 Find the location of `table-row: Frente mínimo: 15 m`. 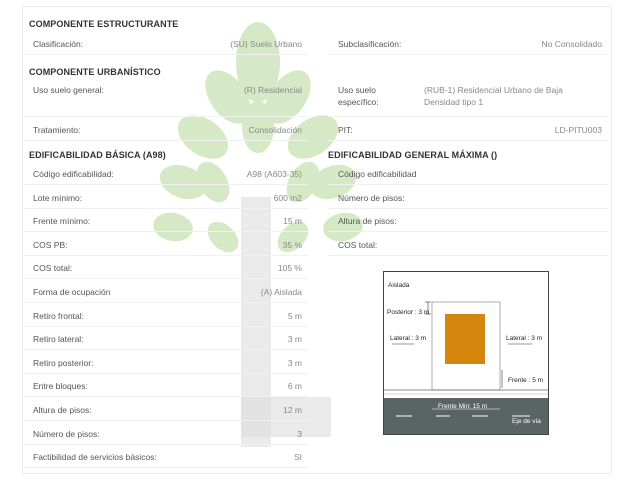

table-row: Frente mínimo: 15 m is located at coordinates (165, 220).